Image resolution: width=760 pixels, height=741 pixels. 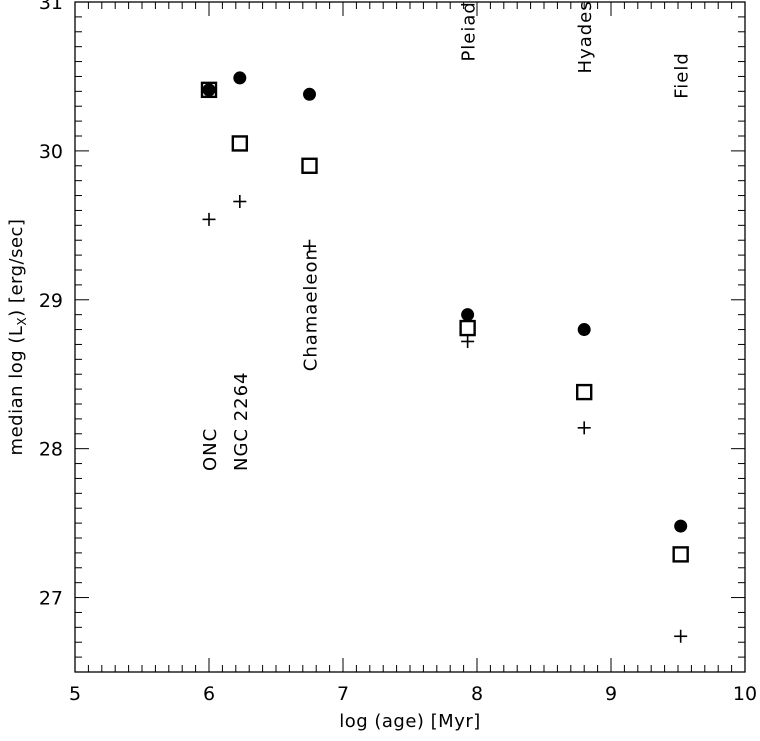 What do you see at coordinates (611, 694) in the screenshot?
I see `x-tick-label: 9` at bounding box center [611, 694].